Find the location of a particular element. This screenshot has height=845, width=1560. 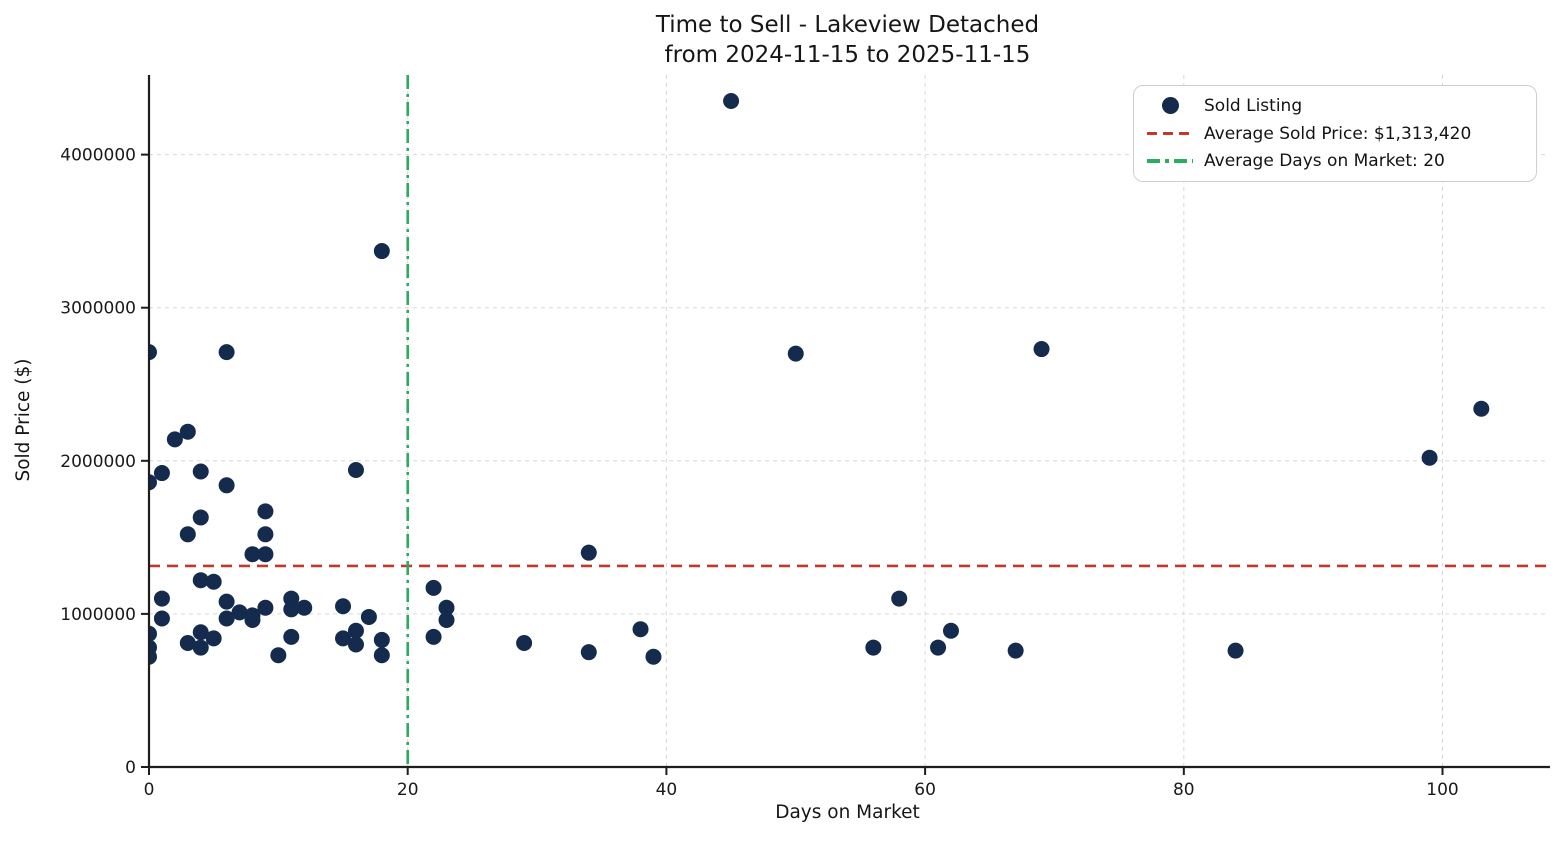

avg-price-line-marker-icon is located at coordinates (1170, 133).